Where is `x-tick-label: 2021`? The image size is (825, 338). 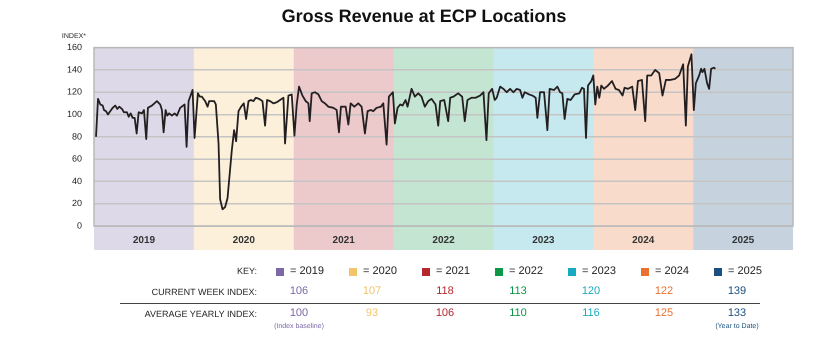
x-tick-label: 2021 is located at coordinates (344, 240).